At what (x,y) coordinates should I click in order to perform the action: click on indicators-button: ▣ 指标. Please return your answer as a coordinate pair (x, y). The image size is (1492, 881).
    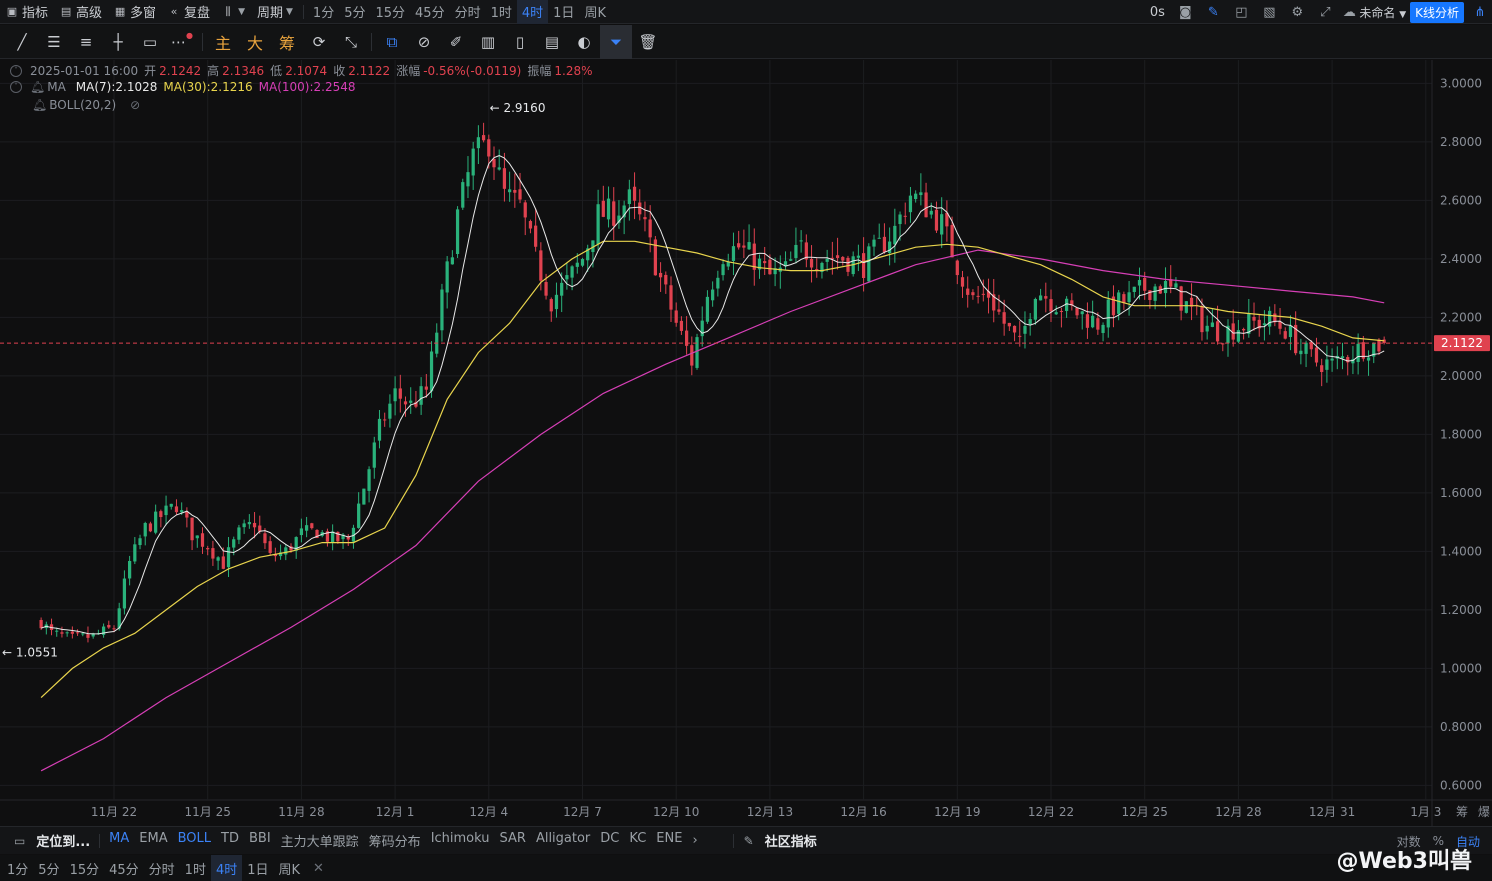
    Looking at the image, I should click on (27, 12).